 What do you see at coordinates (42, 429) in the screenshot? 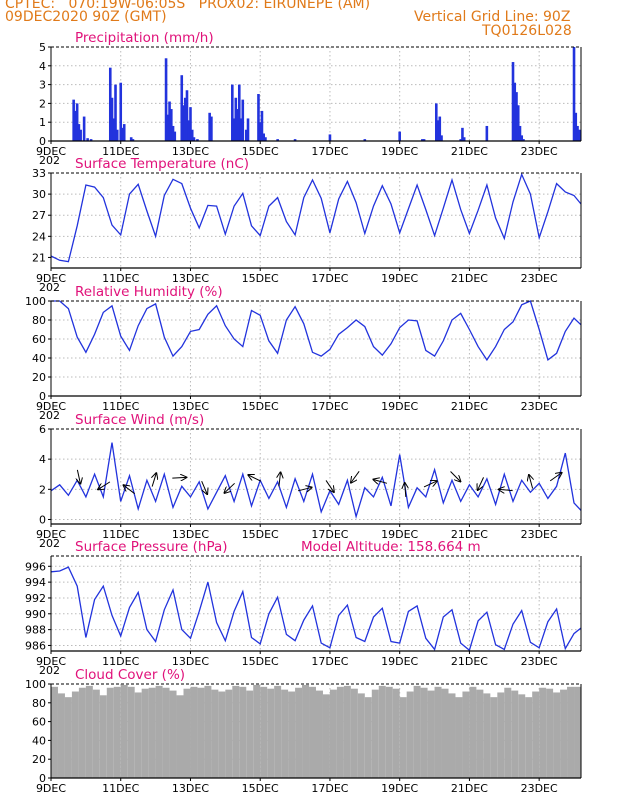
I see `ytick-label: 6` at bounding box center [42, 429].